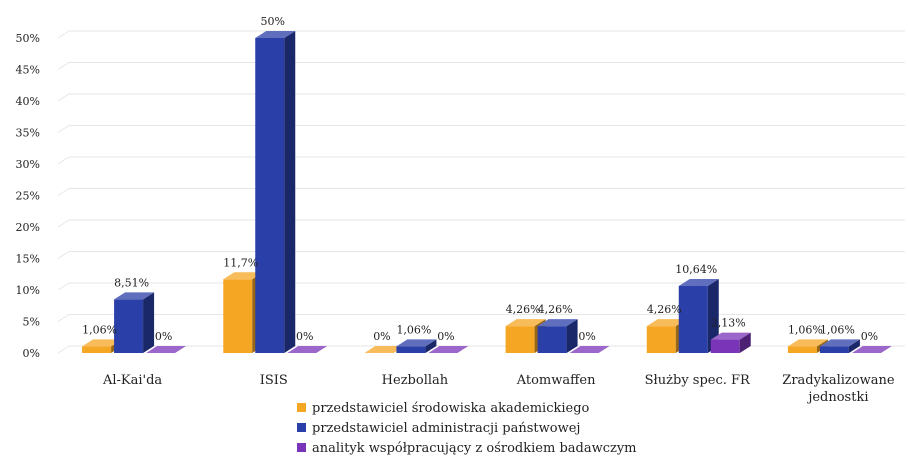 Image resolution: width=909 pixels, height=473 pixels. What do you see at coordinates (273, 21) in the screenshot?
I see `data-label: 50%` at bounding box center [273, 21].